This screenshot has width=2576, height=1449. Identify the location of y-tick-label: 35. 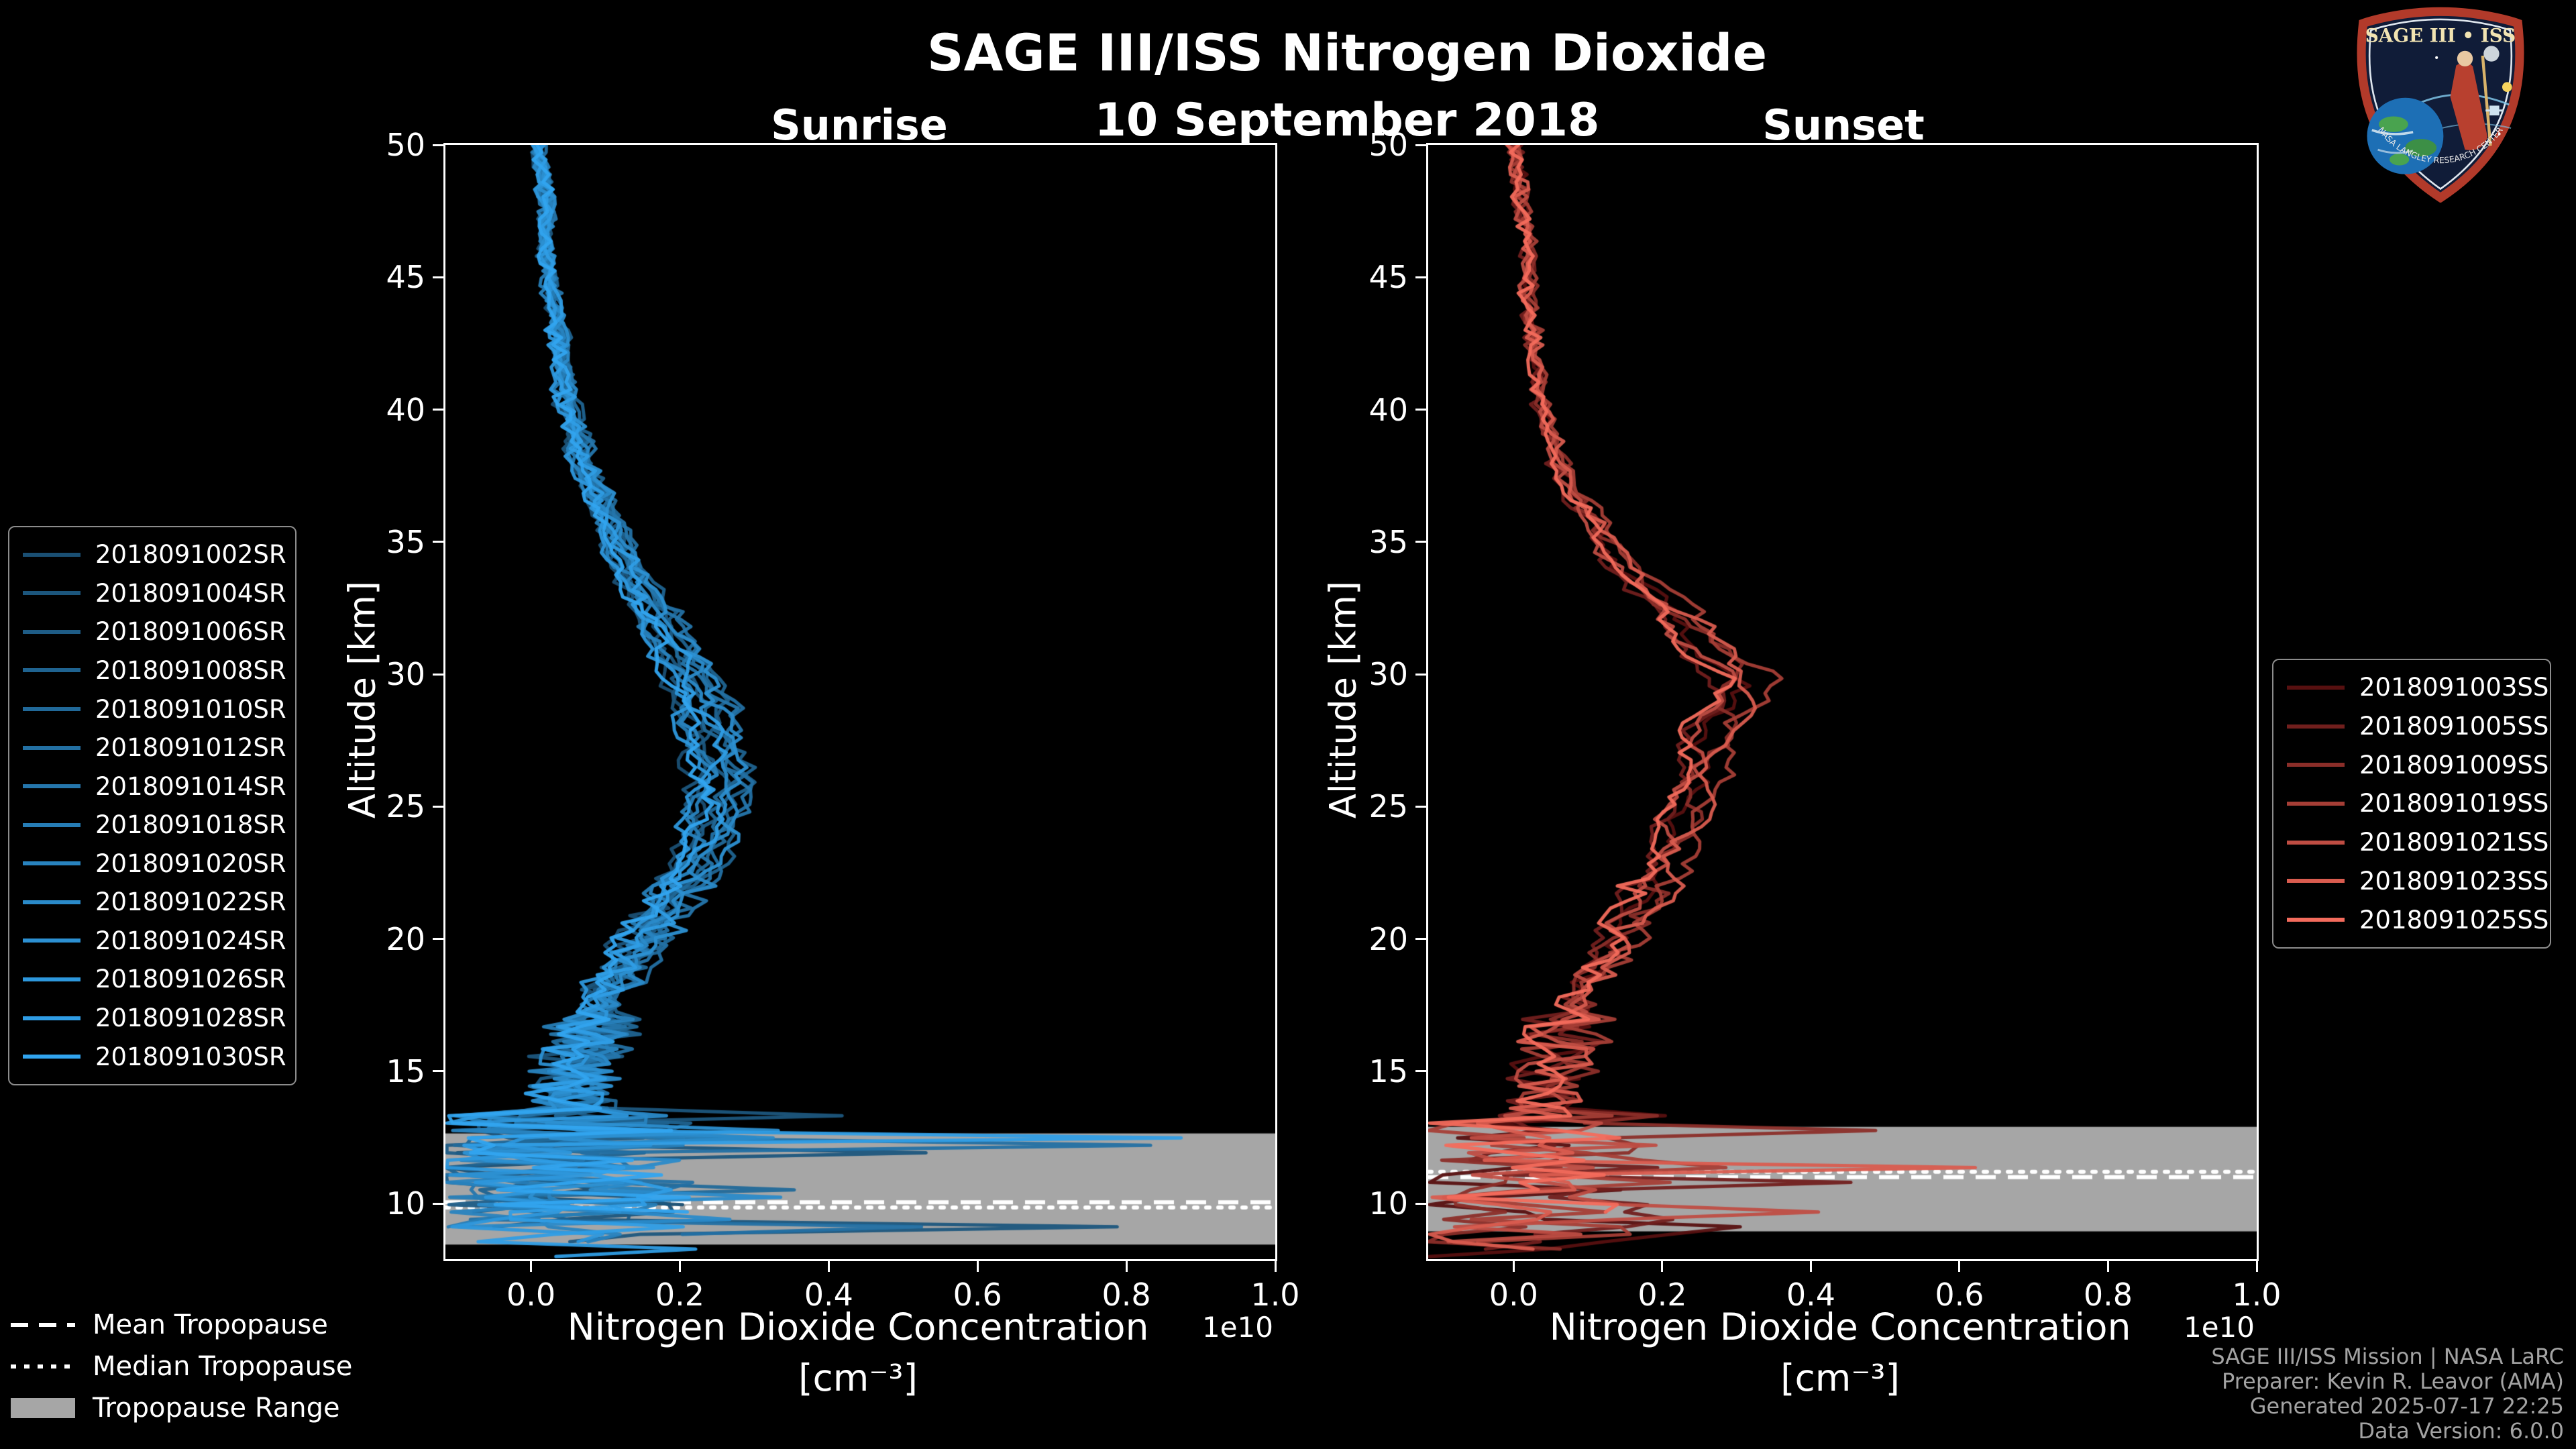
(1388, 541).